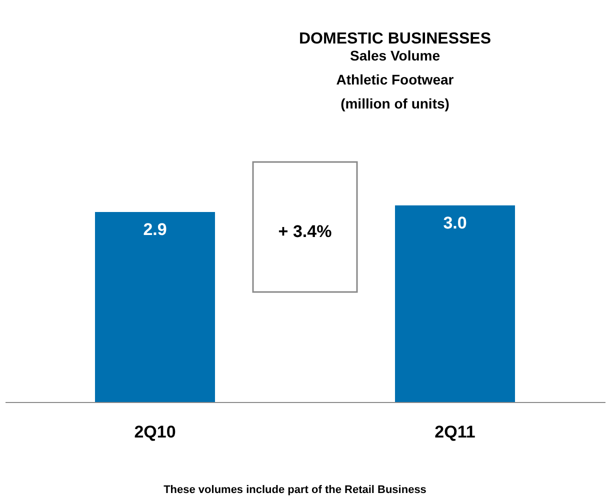 Image resolution: width=615 pixels, height=503 pixels. What do you see at coordinates (295, 490) in the screenshot?
I see `text: These volumes include part of the Retail Business` at bounding box center [295, 490].